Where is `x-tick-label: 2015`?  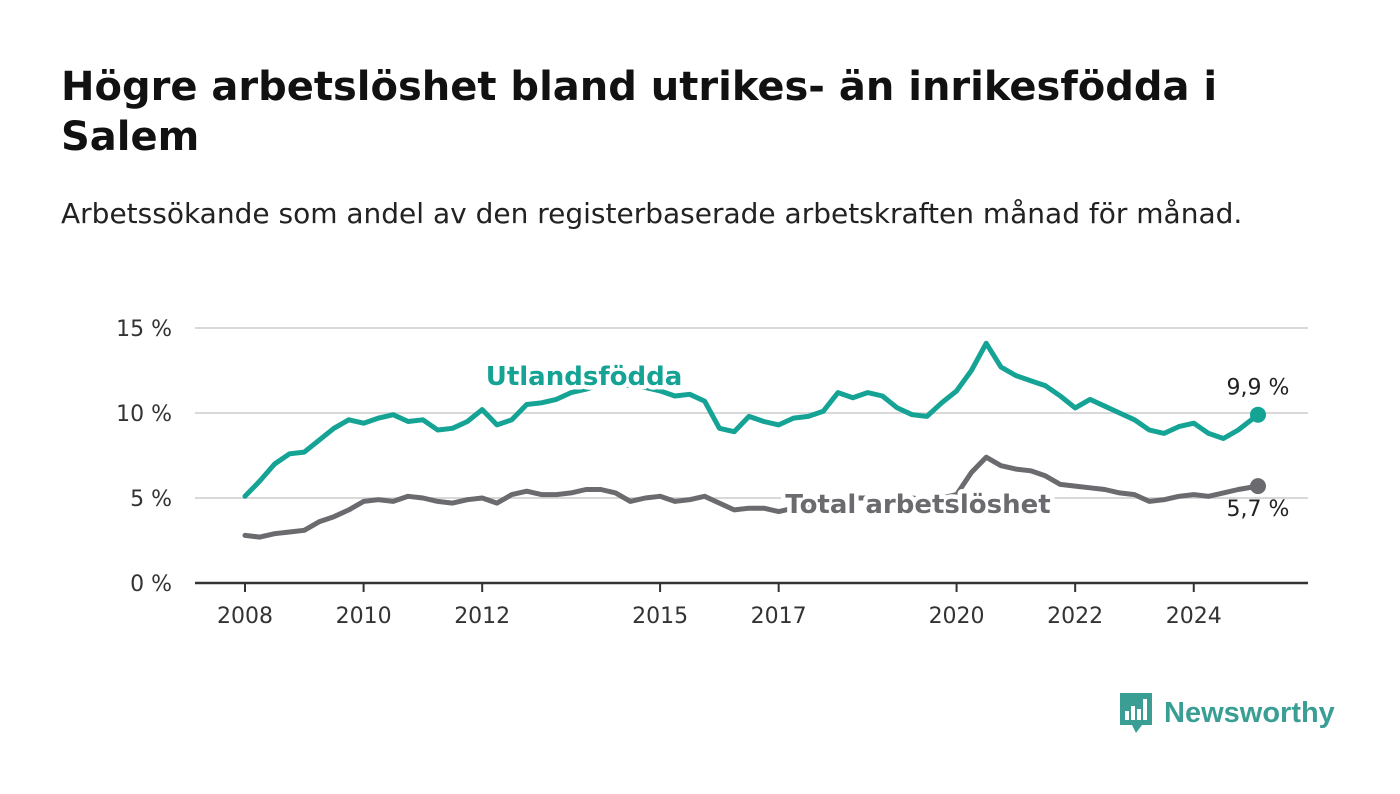 x-tick-label: 2015 is located at coordinates (660, 616).